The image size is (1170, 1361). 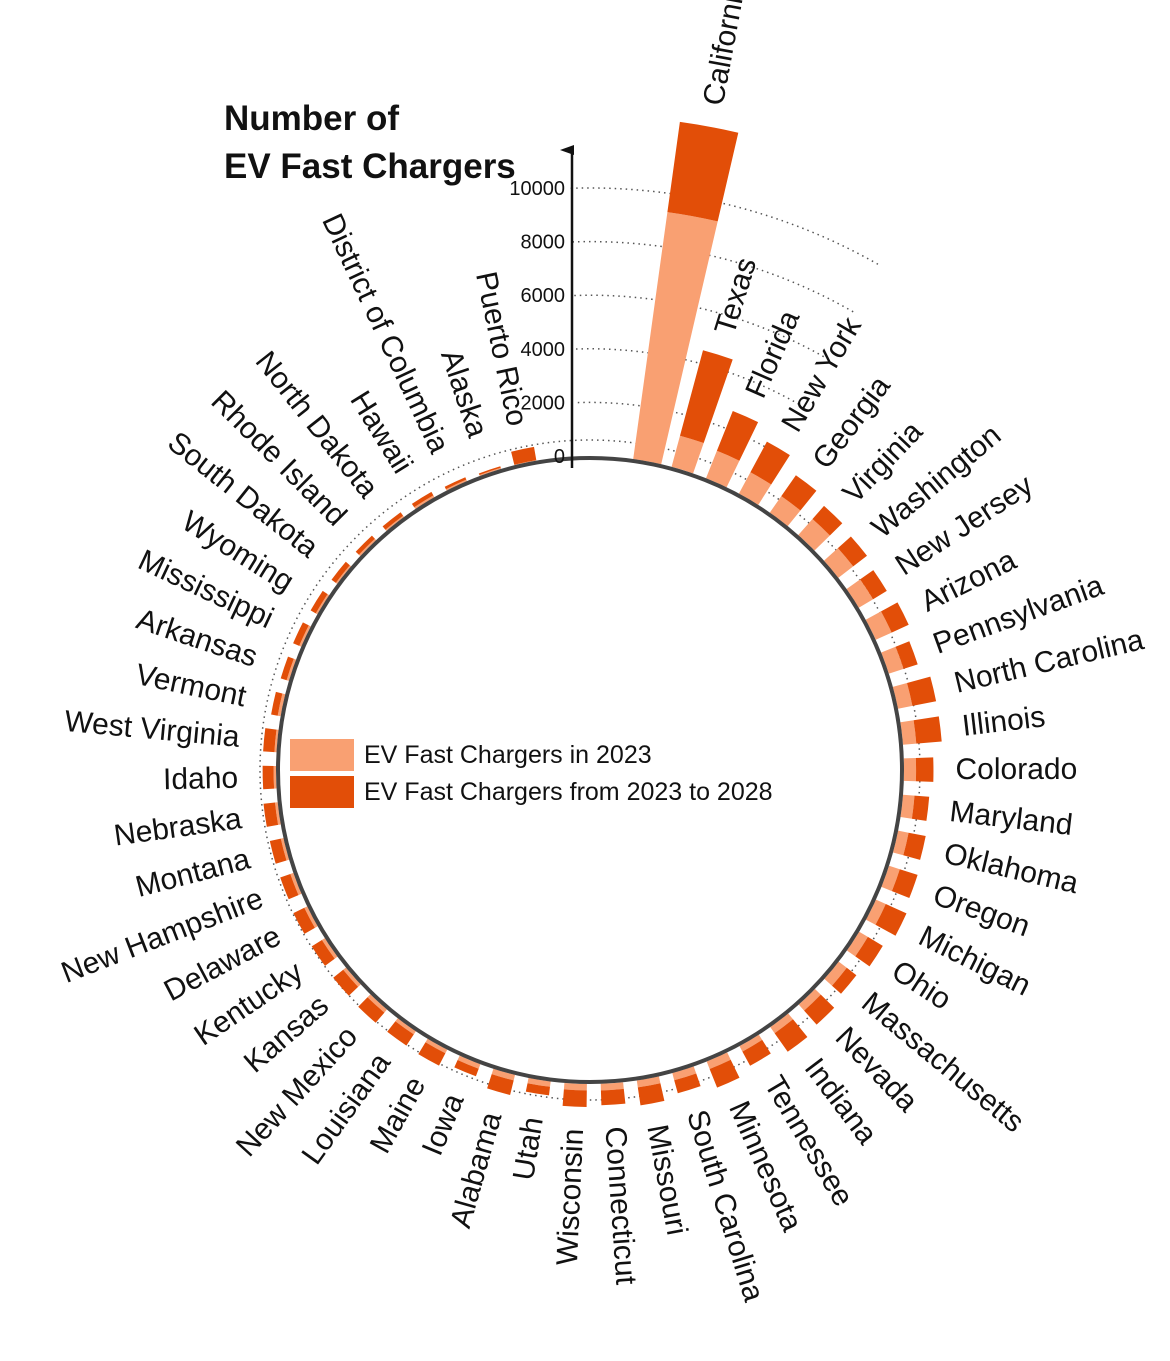 I want to click on y-axis: 0 2000 4000 6000 8000 10000, so click(x=541, y=306).